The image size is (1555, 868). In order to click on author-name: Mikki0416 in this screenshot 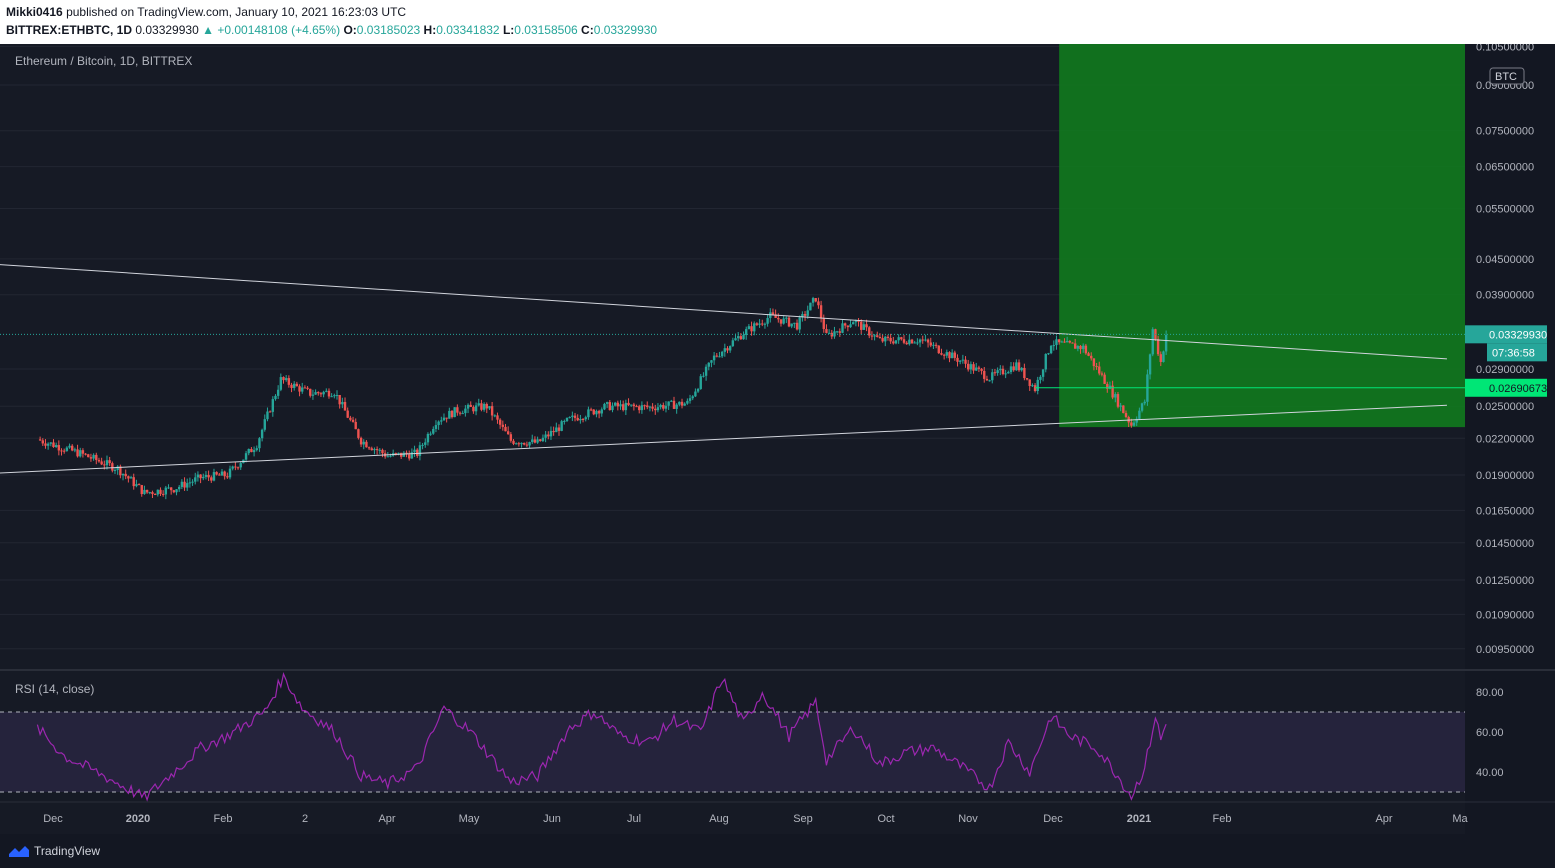, I will do `click(34, 12)`.